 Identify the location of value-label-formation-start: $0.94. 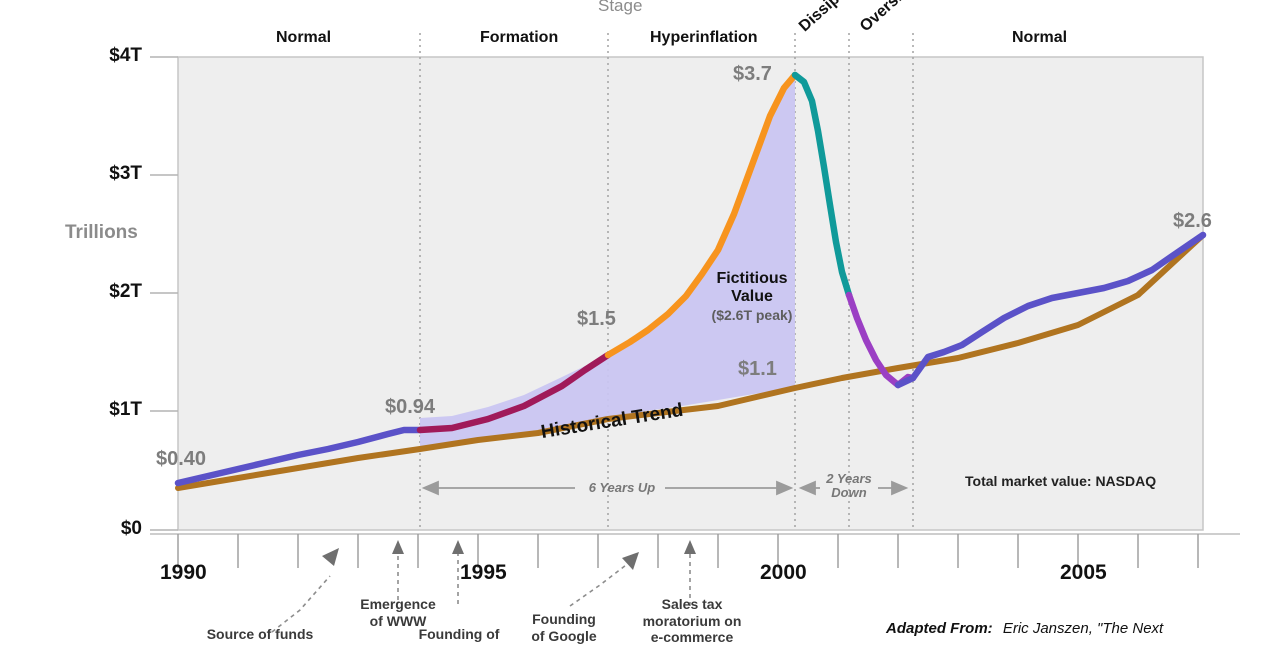
(410, 407).